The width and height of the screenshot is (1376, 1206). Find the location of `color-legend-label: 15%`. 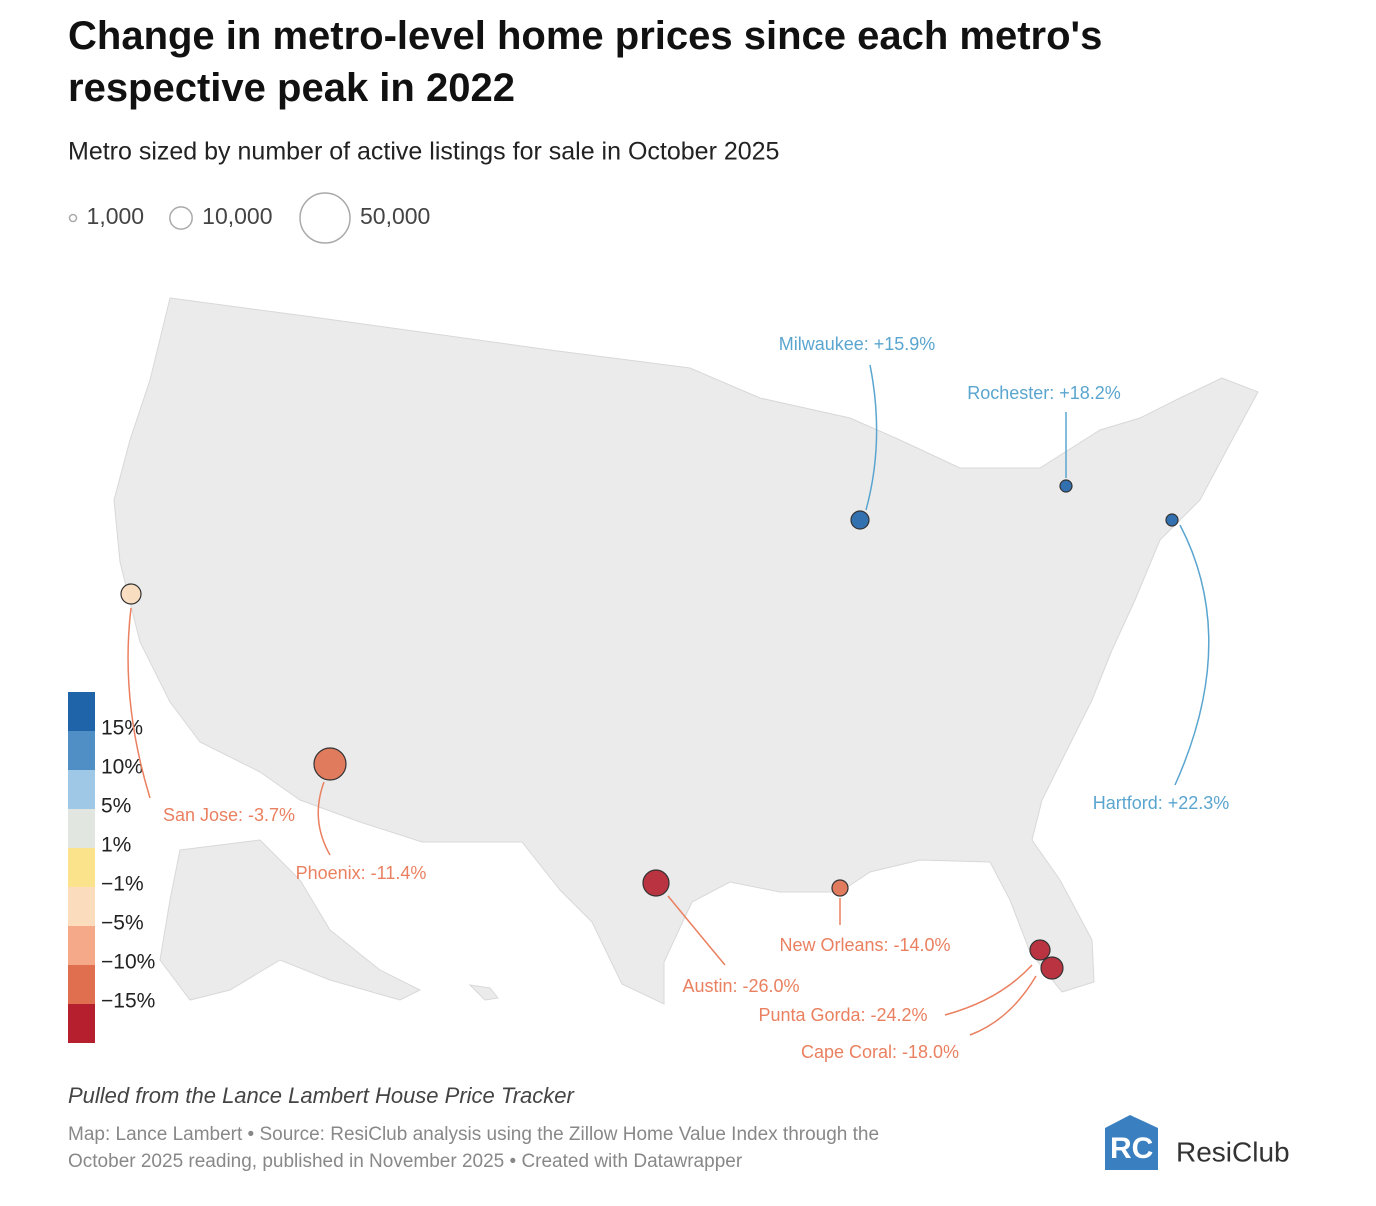

color-legend-label: 15% is located at coordinates (122, 728).